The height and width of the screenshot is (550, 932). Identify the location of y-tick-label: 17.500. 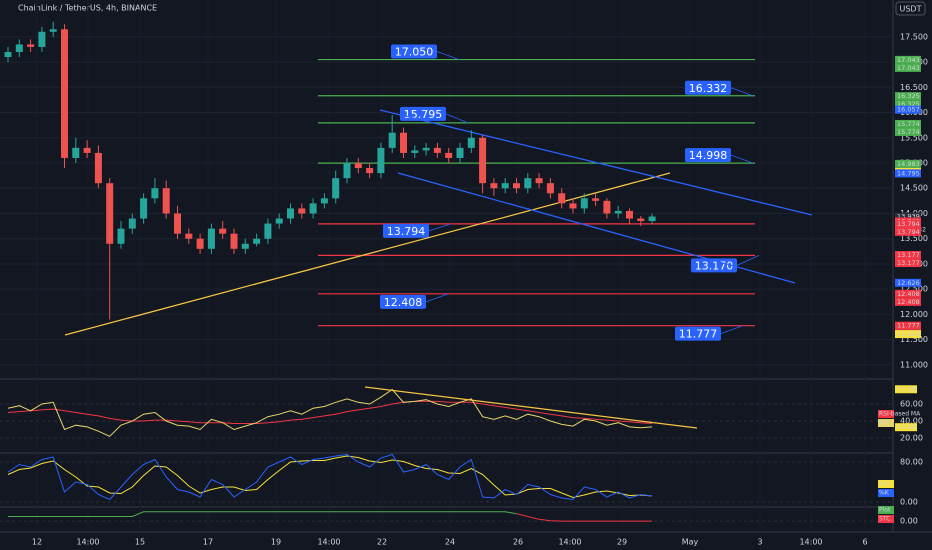
(914, 36).